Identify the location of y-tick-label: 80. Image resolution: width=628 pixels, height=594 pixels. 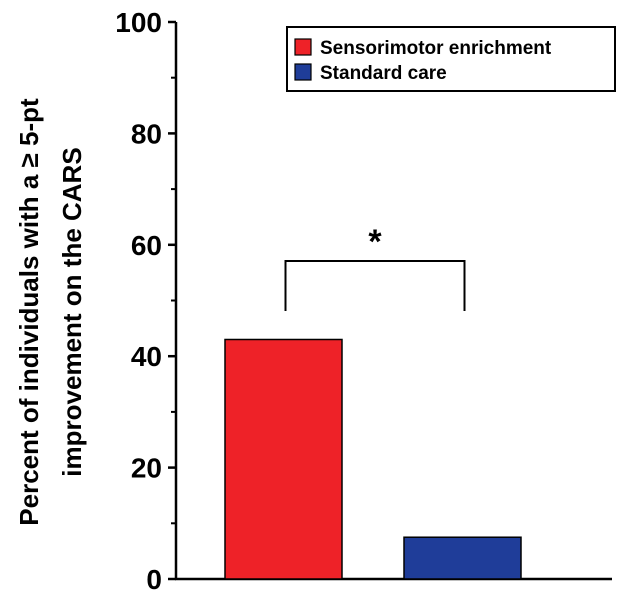
(146, 133).